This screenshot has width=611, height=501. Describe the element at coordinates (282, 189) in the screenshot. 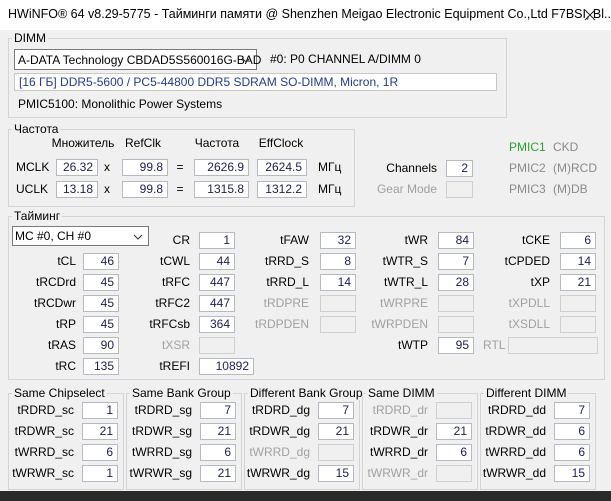

I see `value-box: 1312.2` at that location.